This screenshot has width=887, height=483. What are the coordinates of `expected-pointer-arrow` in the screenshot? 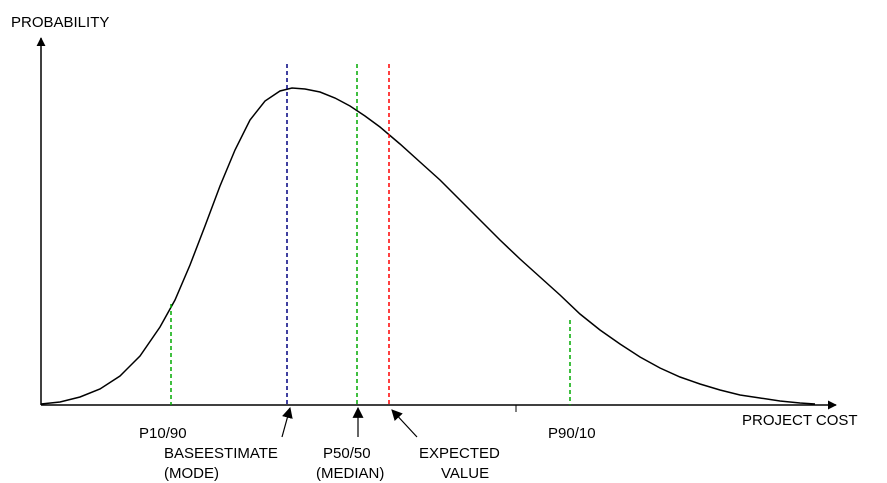 It's located at (404, 423).